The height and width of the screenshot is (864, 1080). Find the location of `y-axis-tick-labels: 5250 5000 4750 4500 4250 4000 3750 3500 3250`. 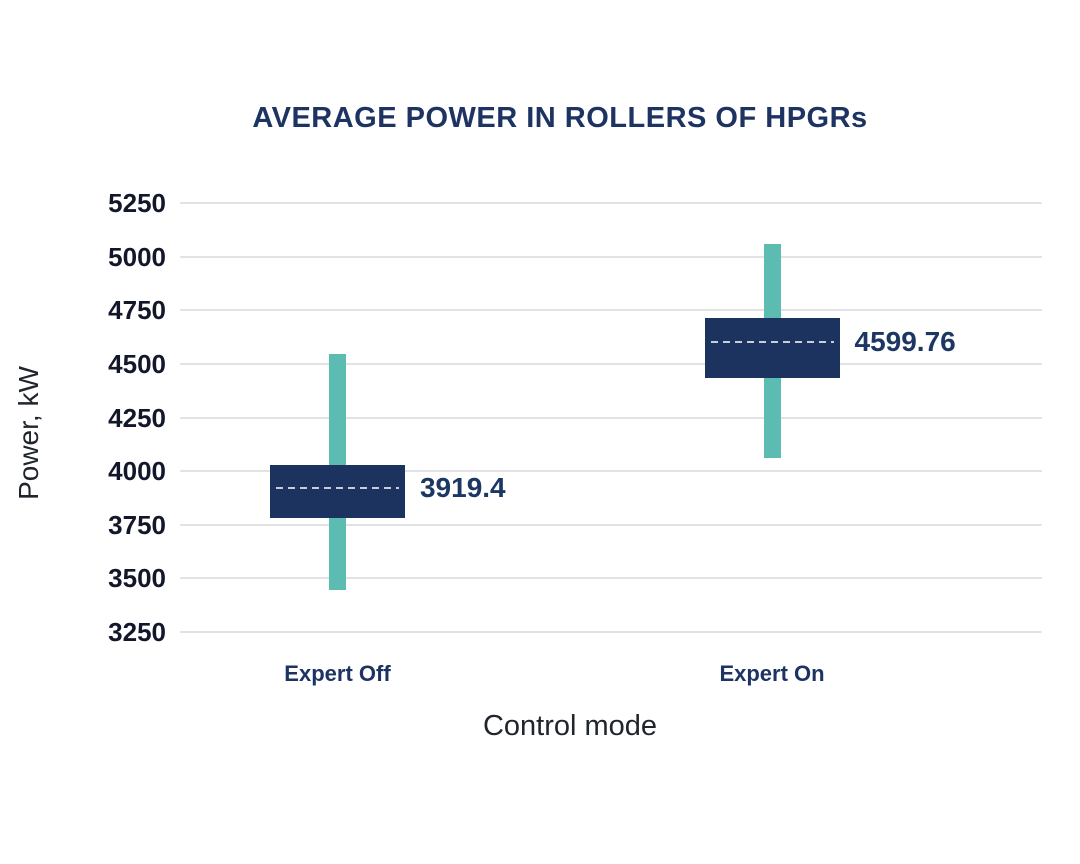

y-axis-tick-labels: 5250 5000 4750 4500 4250 4000 3750 3500 3250 is located at coordinates (83, 417).